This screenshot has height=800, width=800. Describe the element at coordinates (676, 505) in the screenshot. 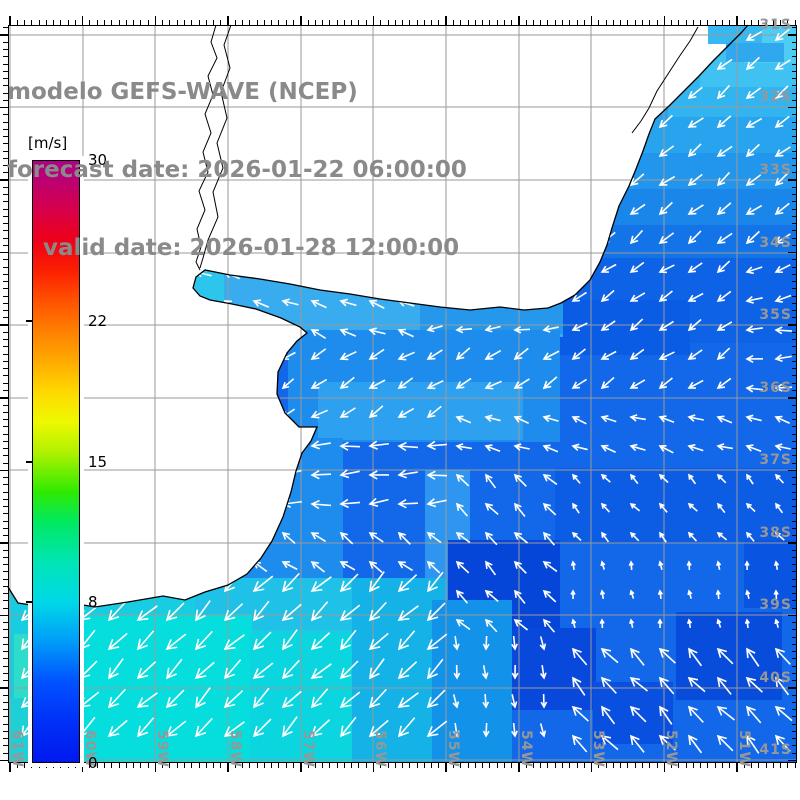

I see `color-region` at that location.